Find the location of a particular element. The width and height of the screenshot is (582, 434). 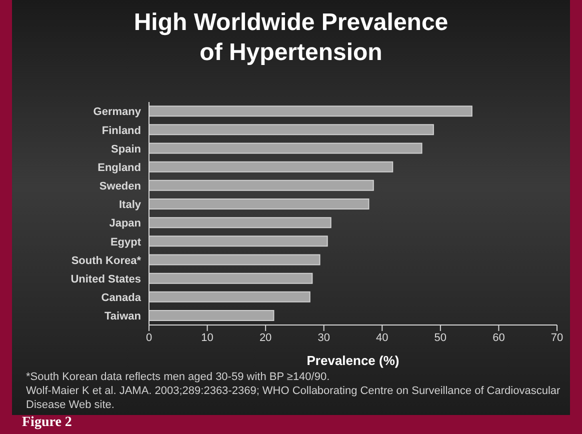

y-tick-label: Canada is located at coordinates (121, 298).